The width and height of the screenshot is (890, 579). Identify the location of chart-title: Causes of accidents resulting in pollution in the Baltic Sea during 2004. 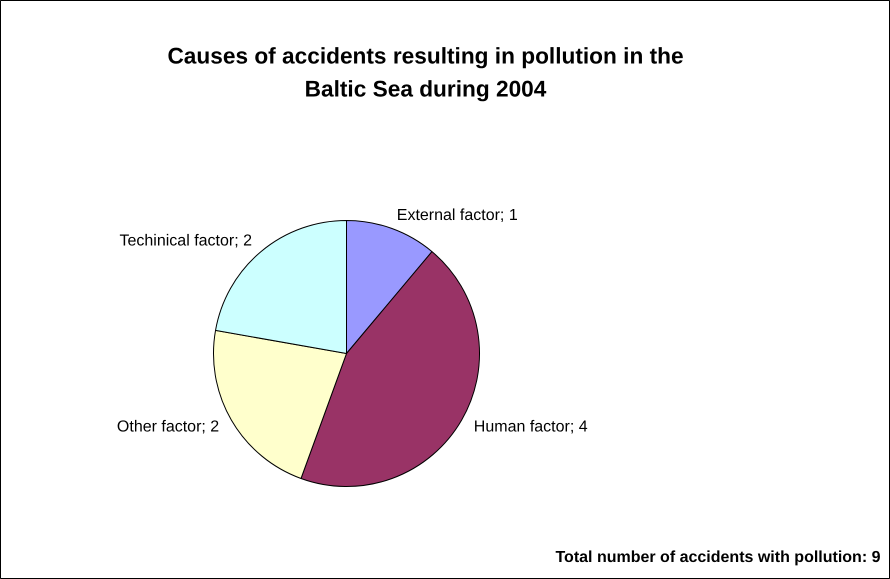
(425, 72).